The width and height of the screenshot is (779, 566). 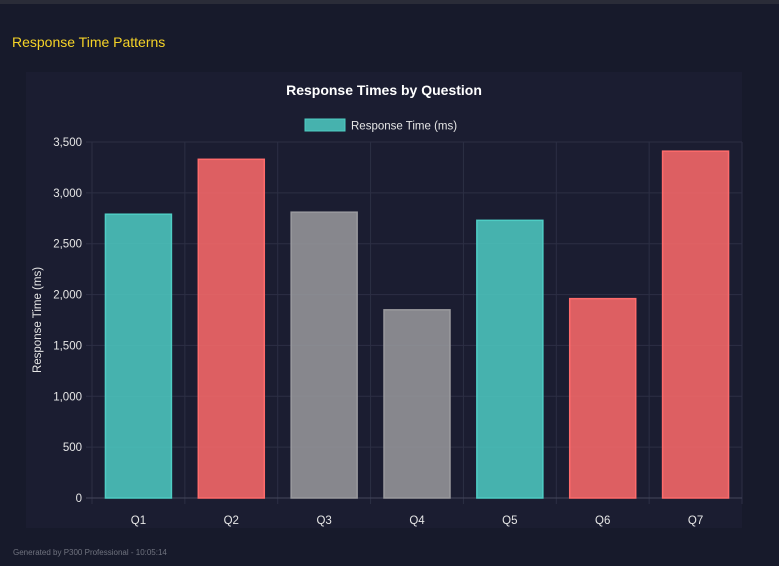 What do you see at coordinates (231, 328) in the screenshot?
I see `bar-q2` at bounding box center [231, 328].